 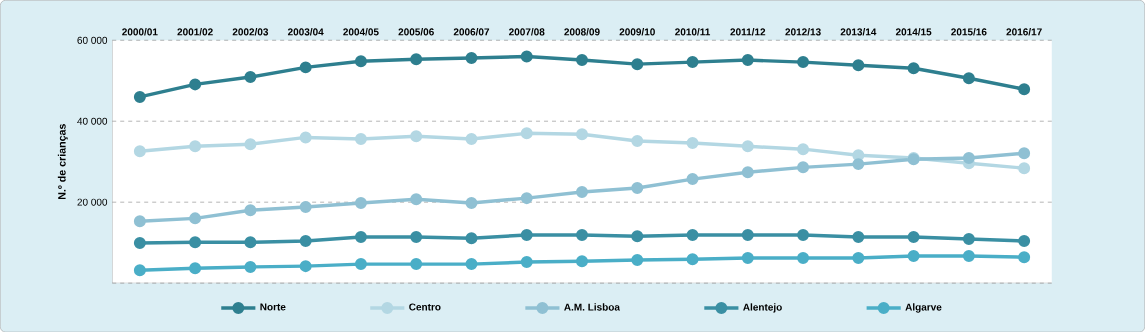 What do you see at coordinates (250, 31) in the screenshot?
I see `x-tick-label: 2002/03` at bounding box center [250, 31].